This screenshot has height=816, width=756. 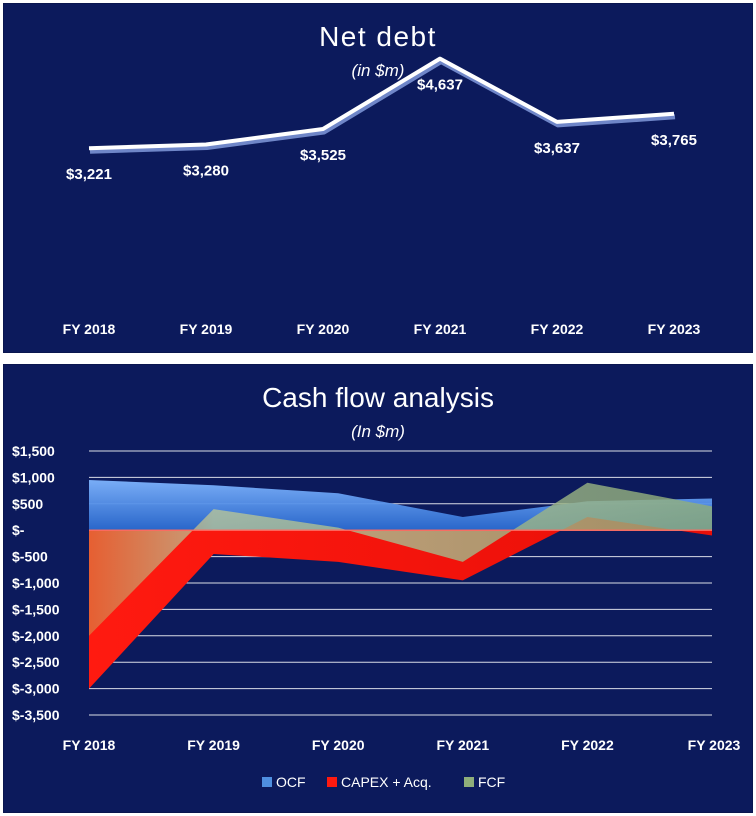 What do you see at coordinates (36, 715) in the screenshot?
I see `y-tick-label: $-3,500` at bounding box center [36, 715].